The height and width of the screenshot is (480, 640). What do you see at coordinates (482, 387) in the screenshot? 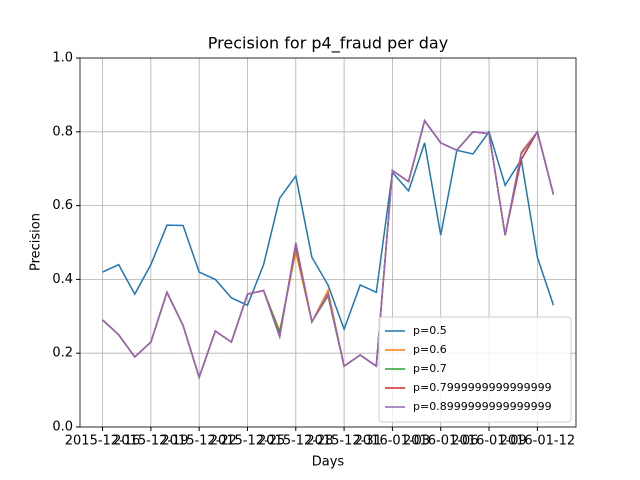
I see `legend-label: p=0.7999999999999999` at bounding box center [482, 387].